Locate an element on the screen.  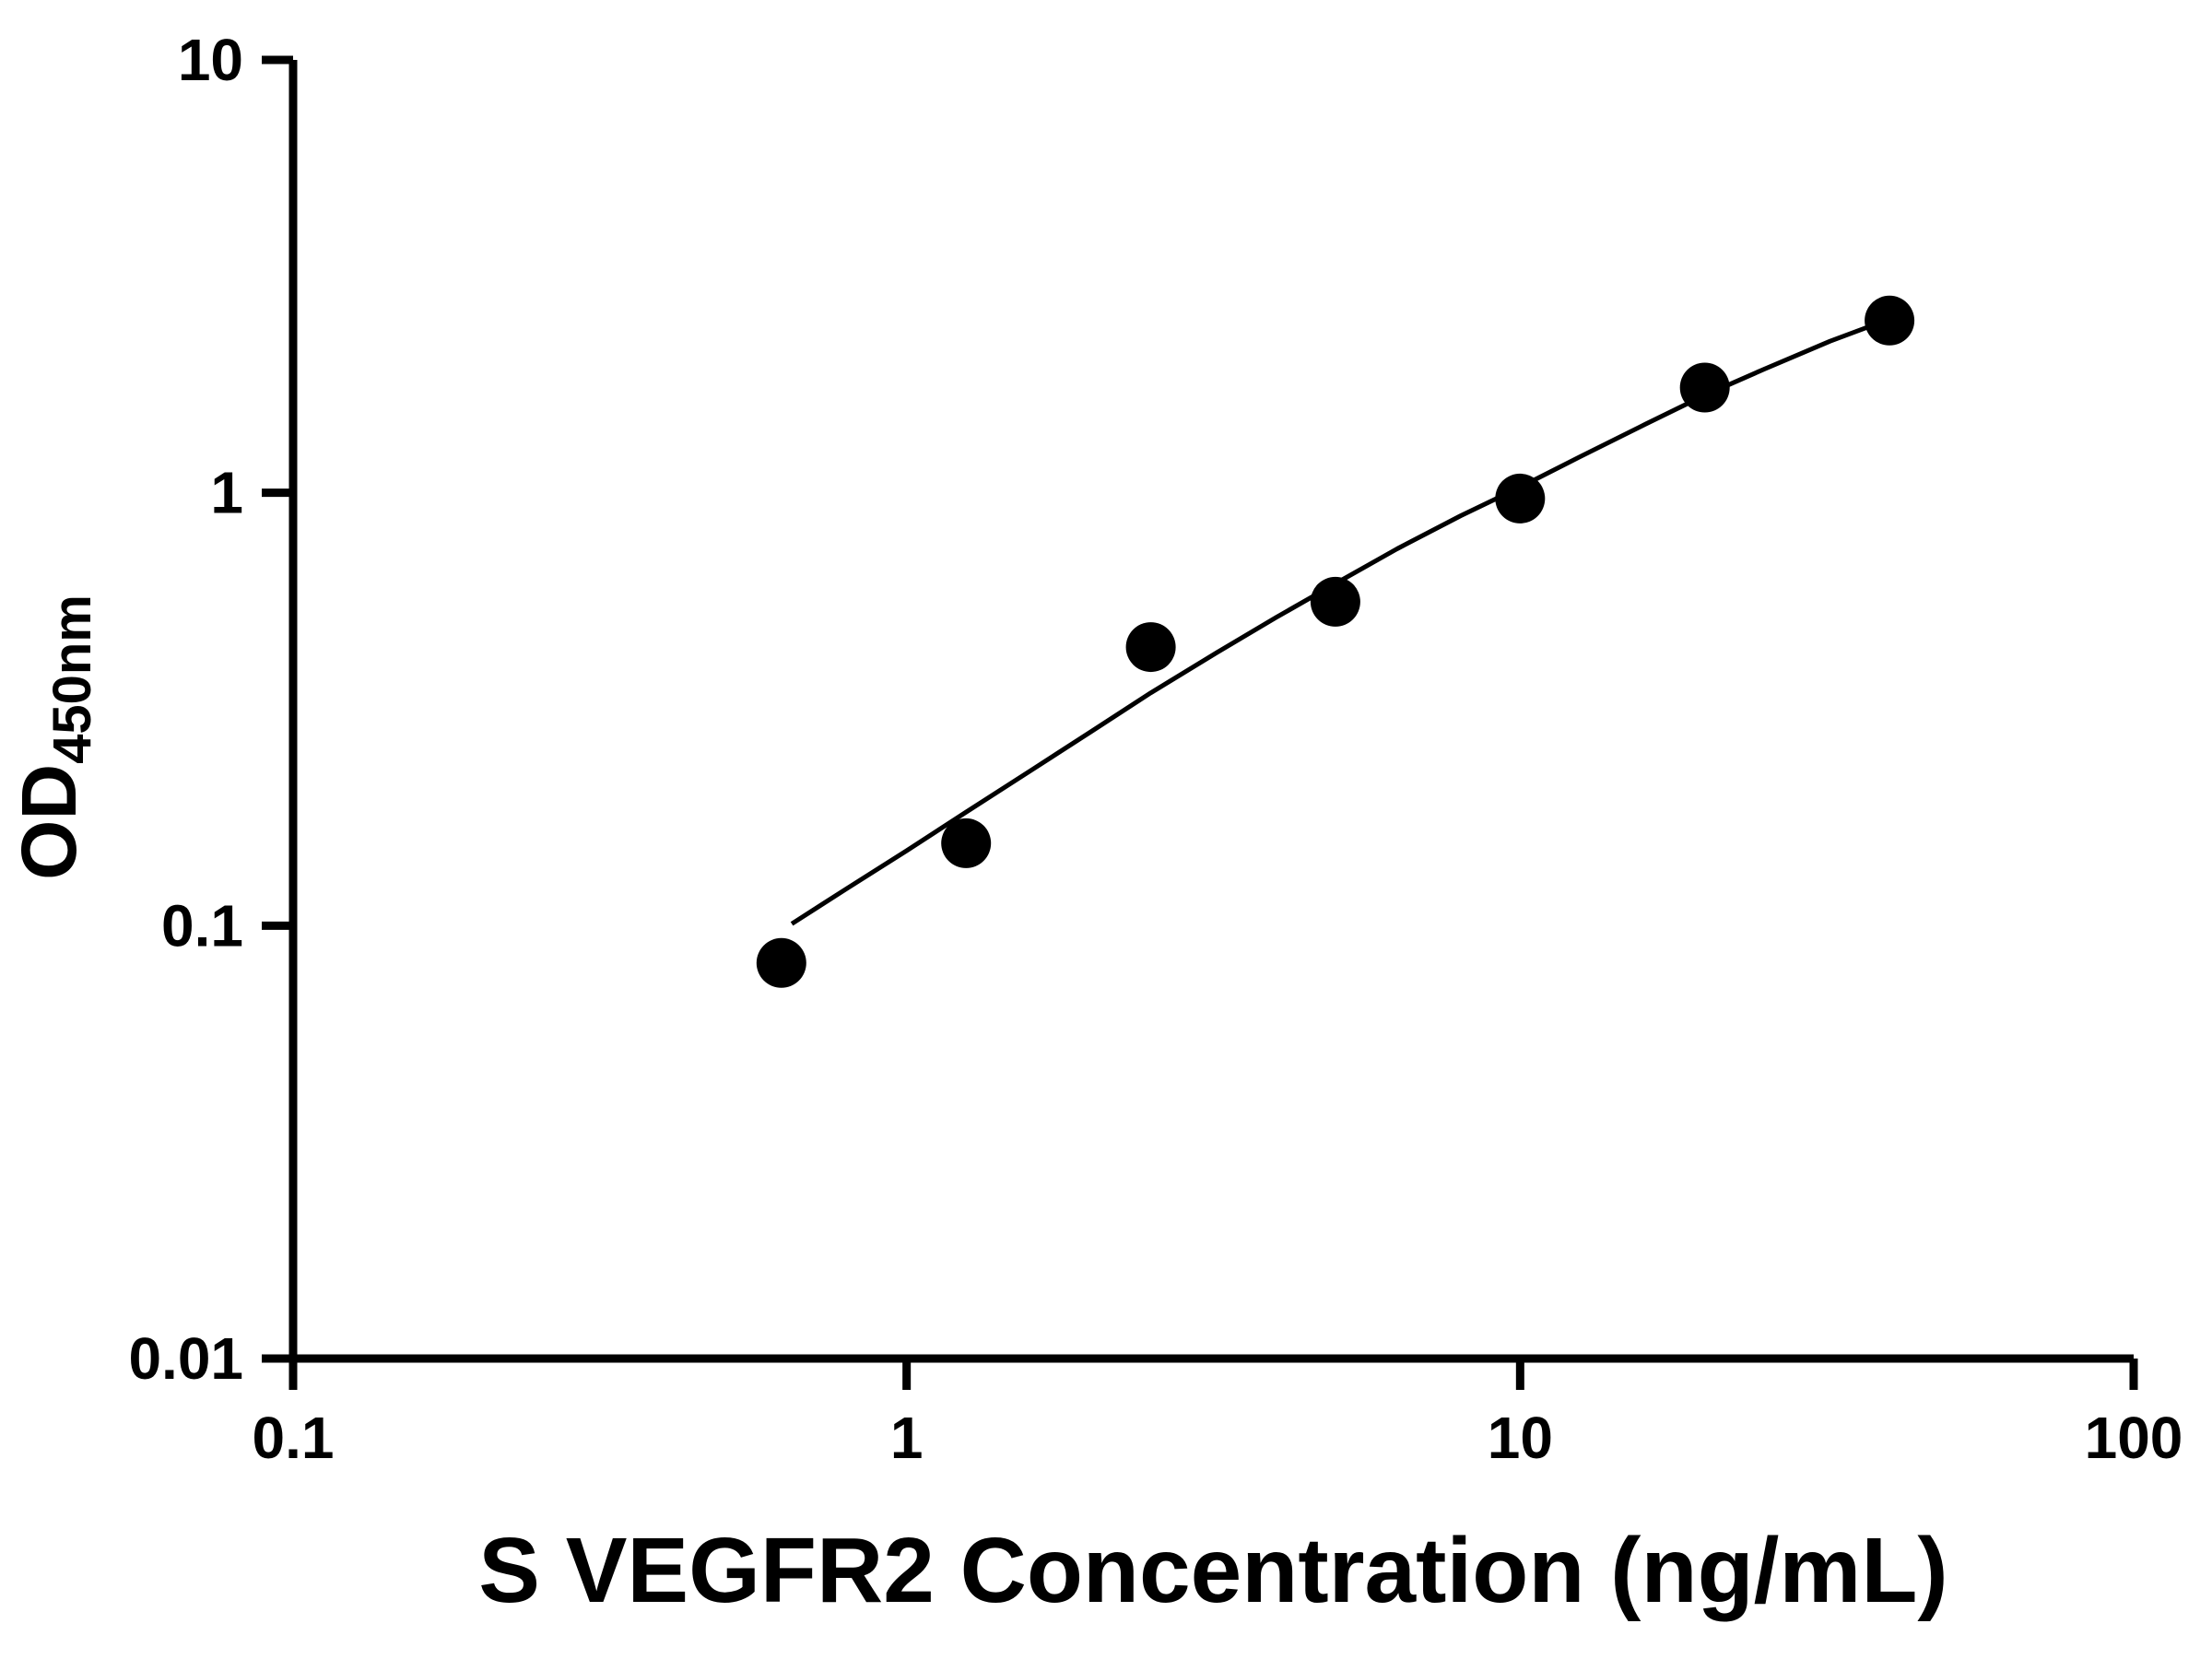
y-axis-tick-label: 1 is located at coordinates (226, 493).